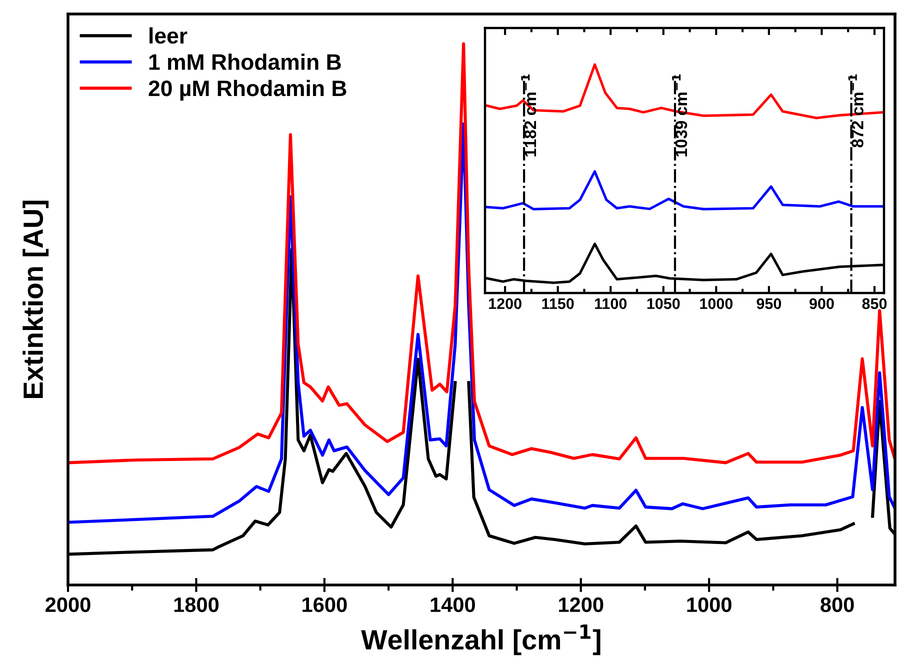 The height and width of the screenshot is (670, 897). I want to click on y-axis-title: Extinktion [AU], so click(35, 299).